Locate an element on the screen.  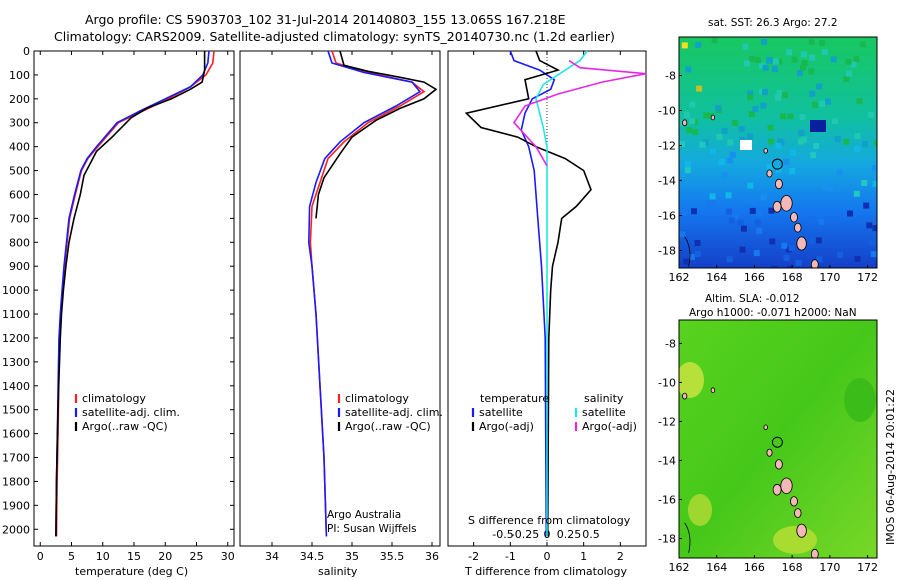
sla-map-title-line1: Altim. SLA: -0.012 is located at coordinates (752, 299).